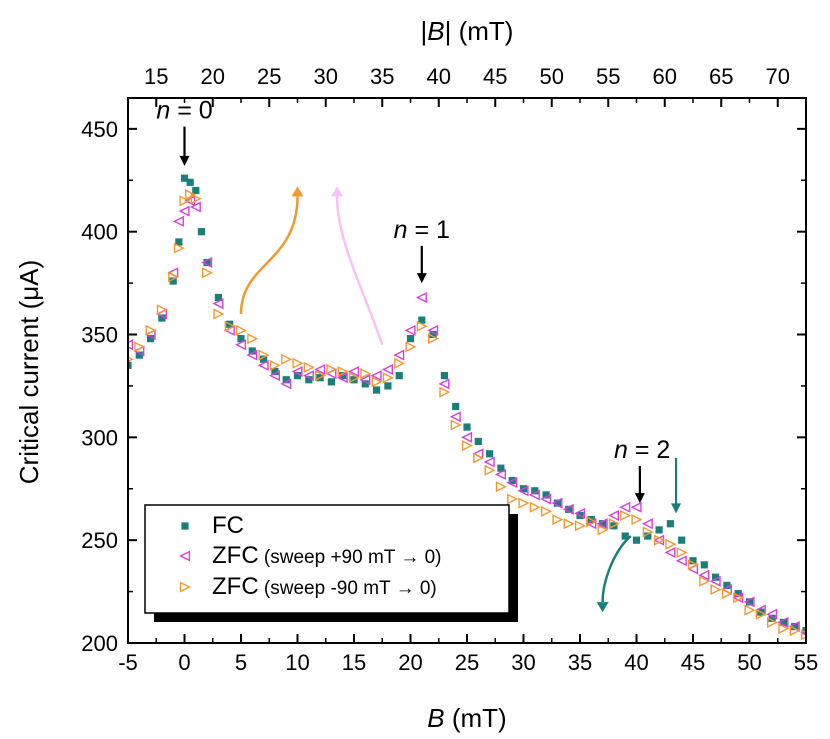 The height and width of the screenshot is (739, 830). I want to click on curved-arrow-0-shaft, so click(269, 255).